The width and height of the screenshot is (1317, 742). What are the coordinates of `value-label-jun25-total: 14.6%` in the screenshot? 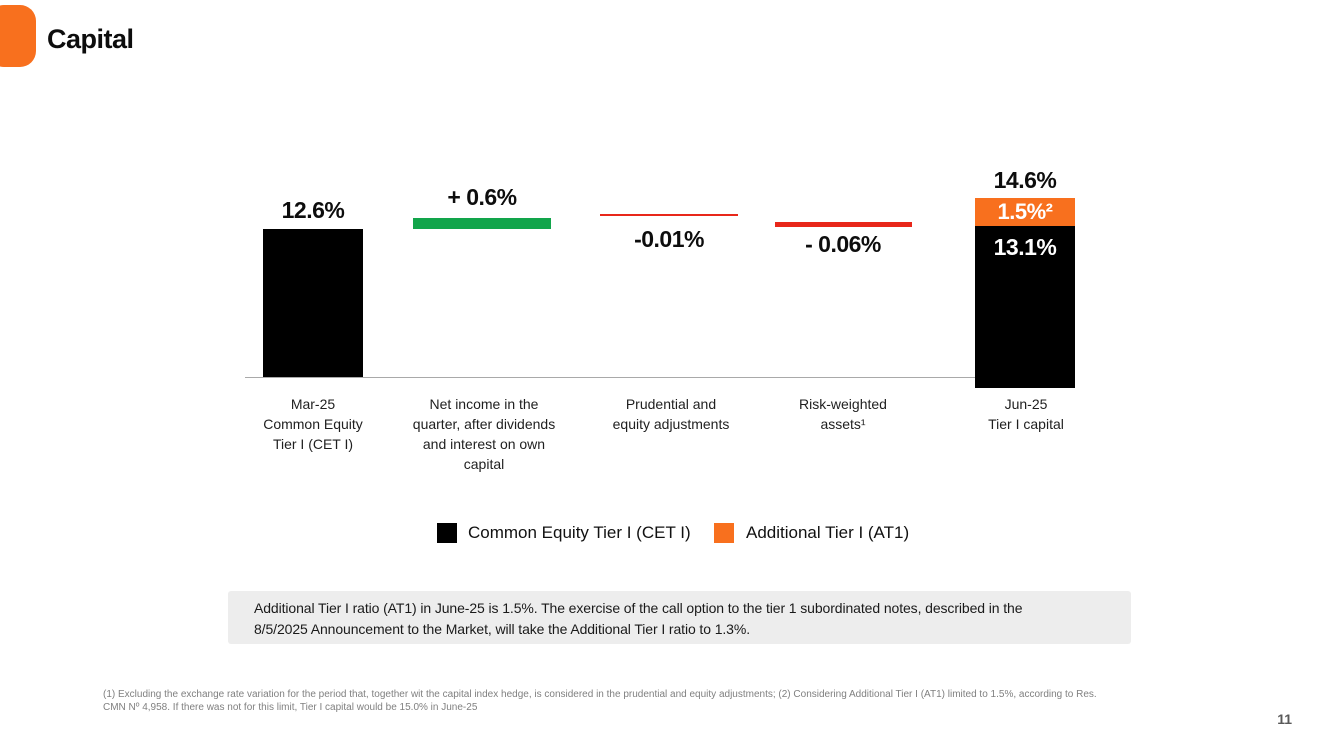 It's located at (1025, 180).